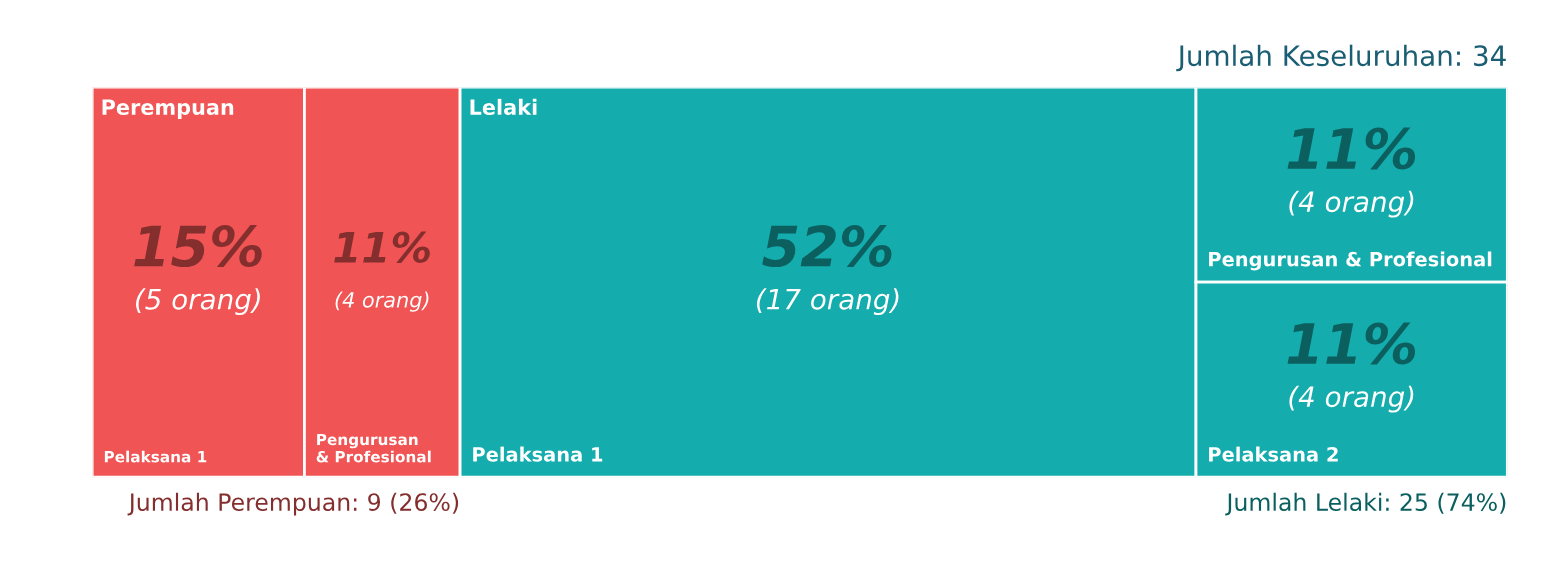  Describe the element at coordinates (1341, 58) in the screenshot. I see `text: Jumlah Keseluruhan: 34` at that location.